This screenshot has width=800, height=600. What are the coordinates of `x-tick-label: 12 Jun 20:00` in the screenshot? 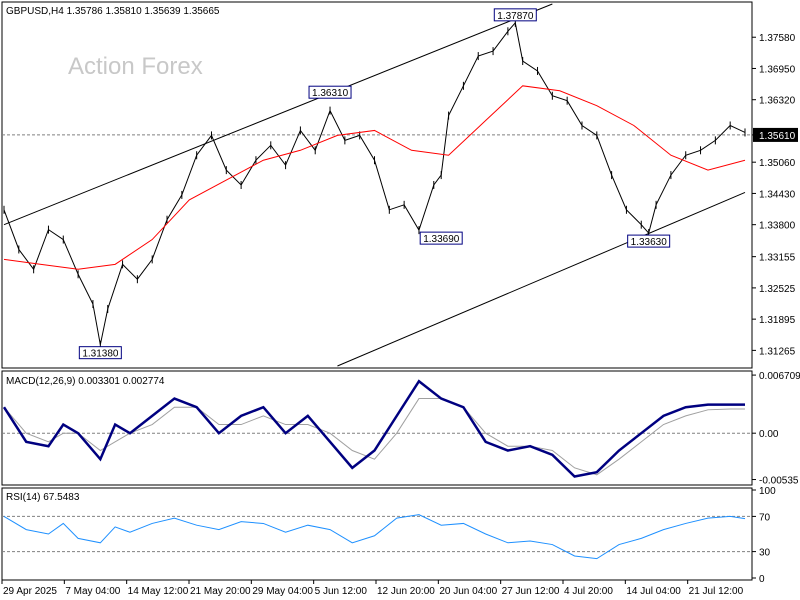 It's located at (406, 591).